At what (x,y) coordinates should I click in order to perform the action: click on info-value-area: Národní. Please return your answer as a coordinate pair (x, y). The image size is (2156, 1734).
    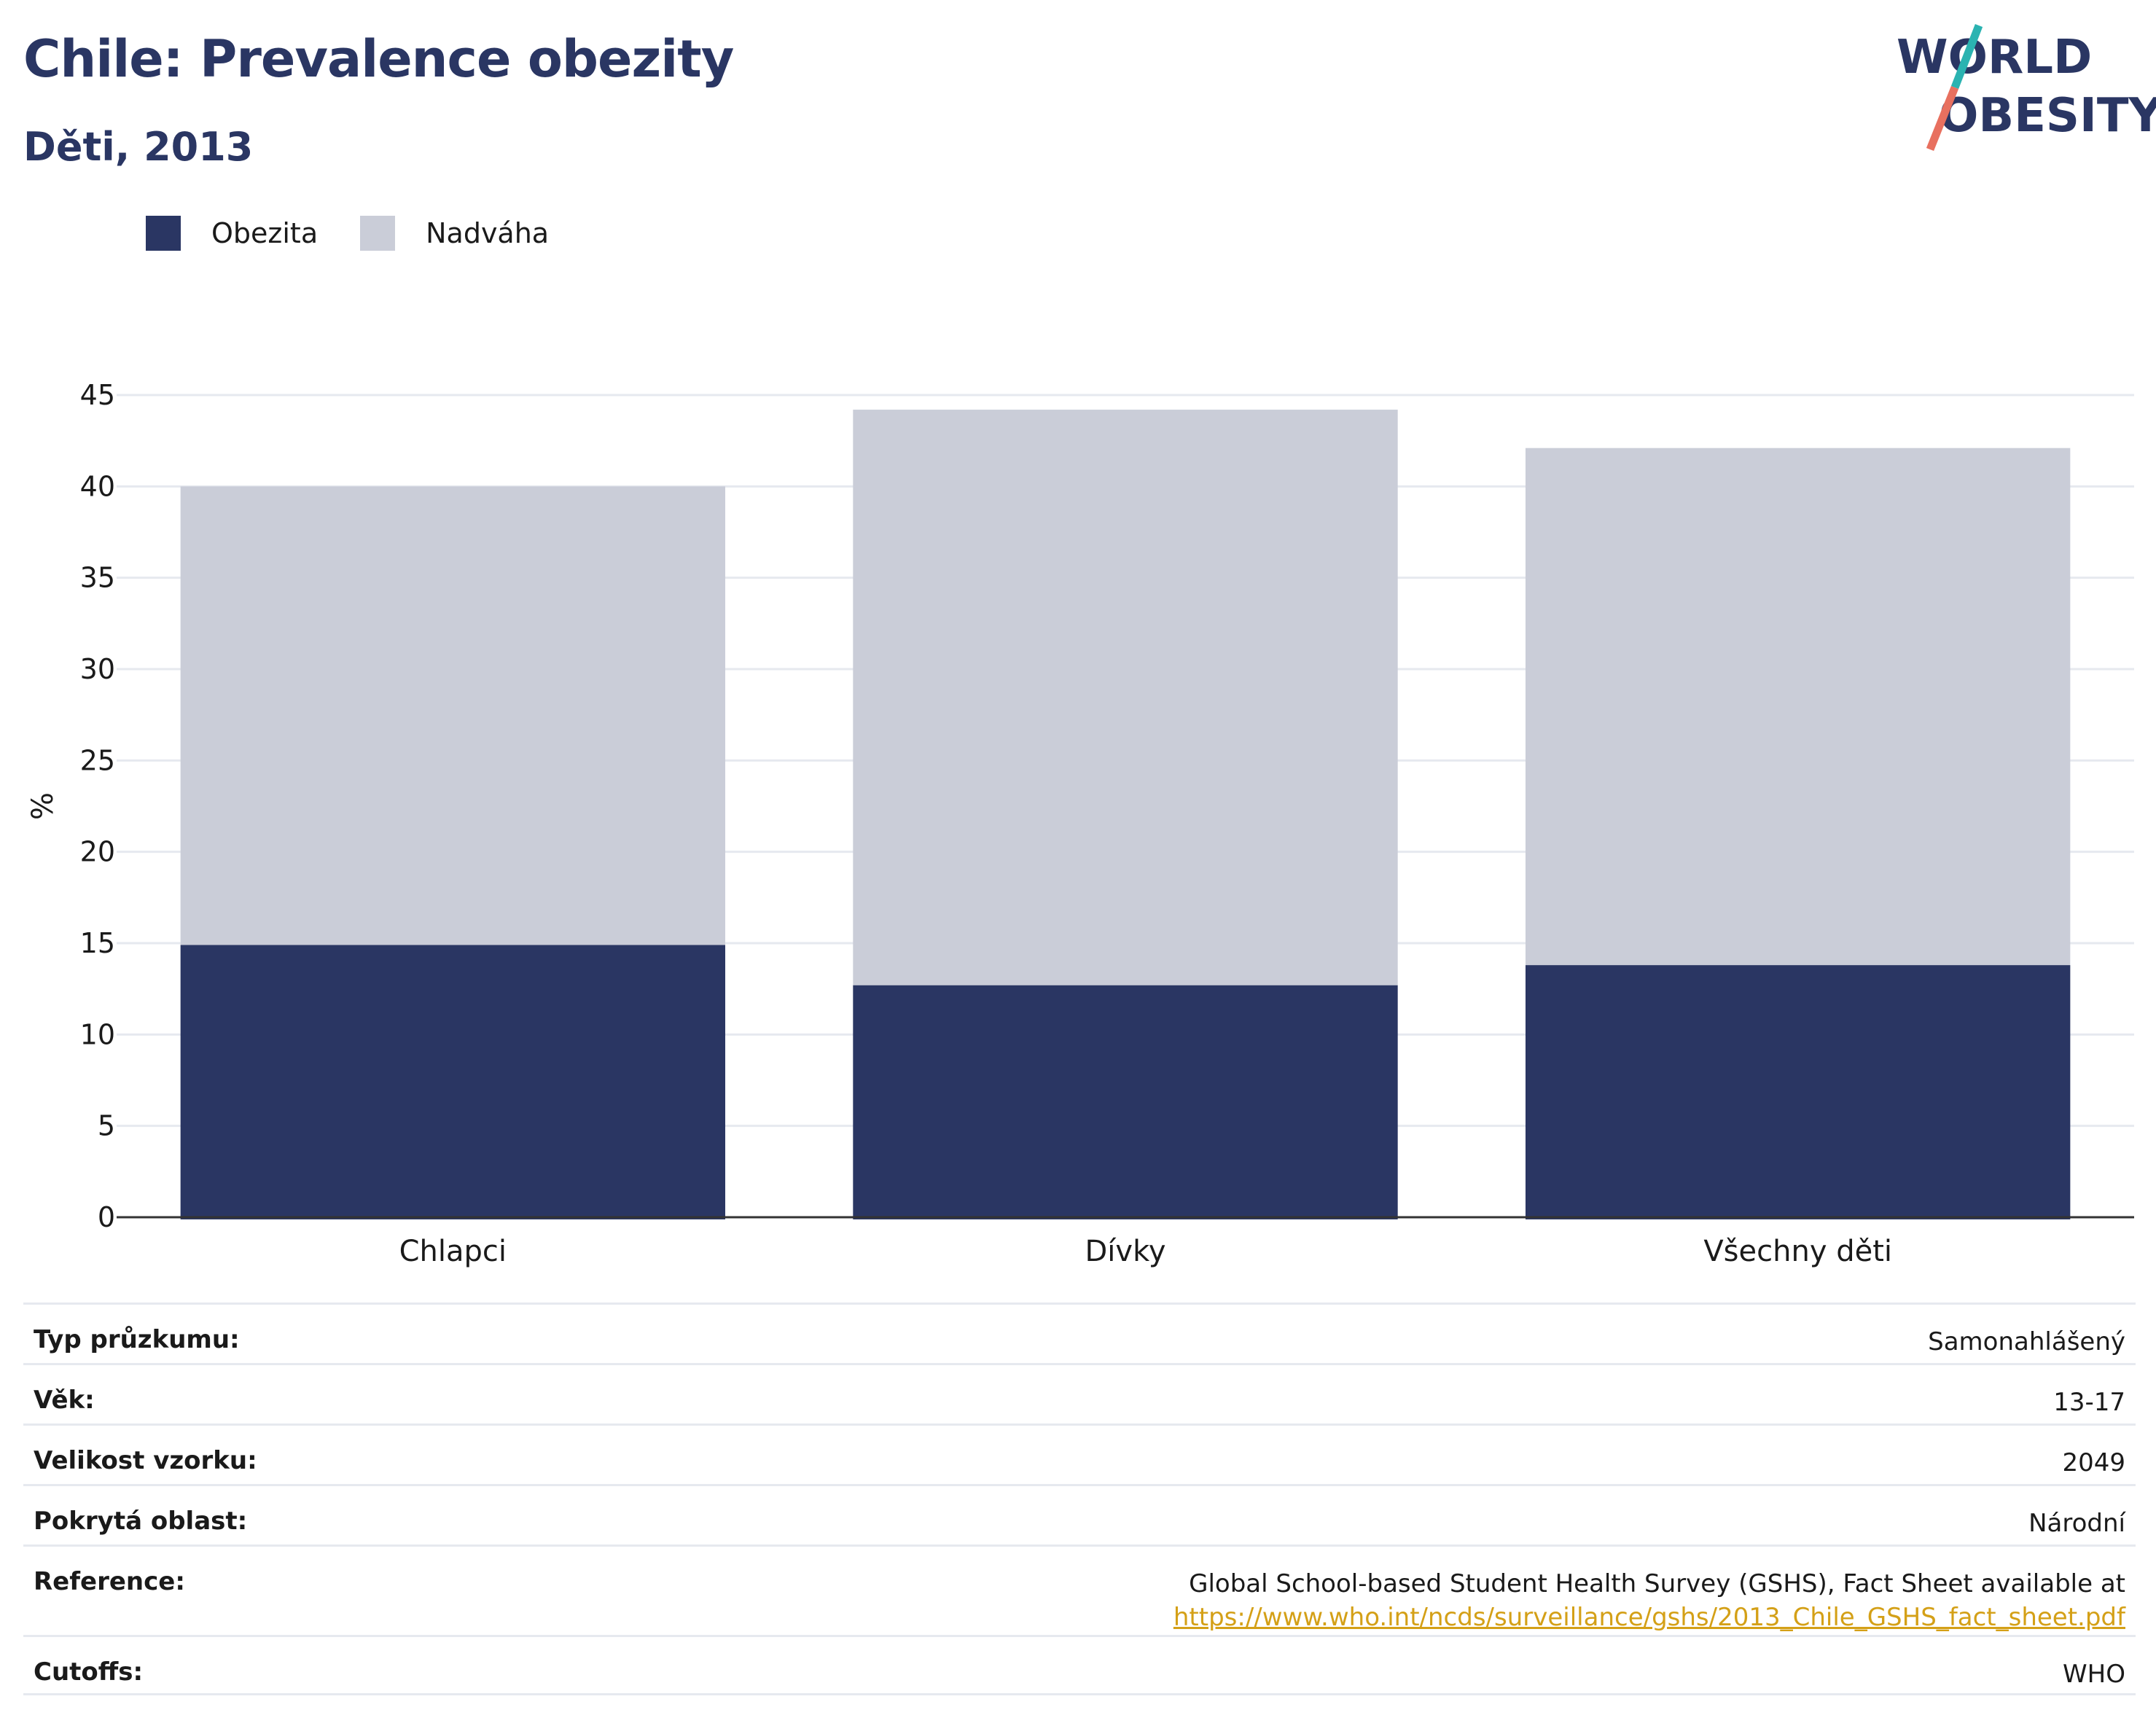
    Looking at the image, I should click on (2077, 1523).